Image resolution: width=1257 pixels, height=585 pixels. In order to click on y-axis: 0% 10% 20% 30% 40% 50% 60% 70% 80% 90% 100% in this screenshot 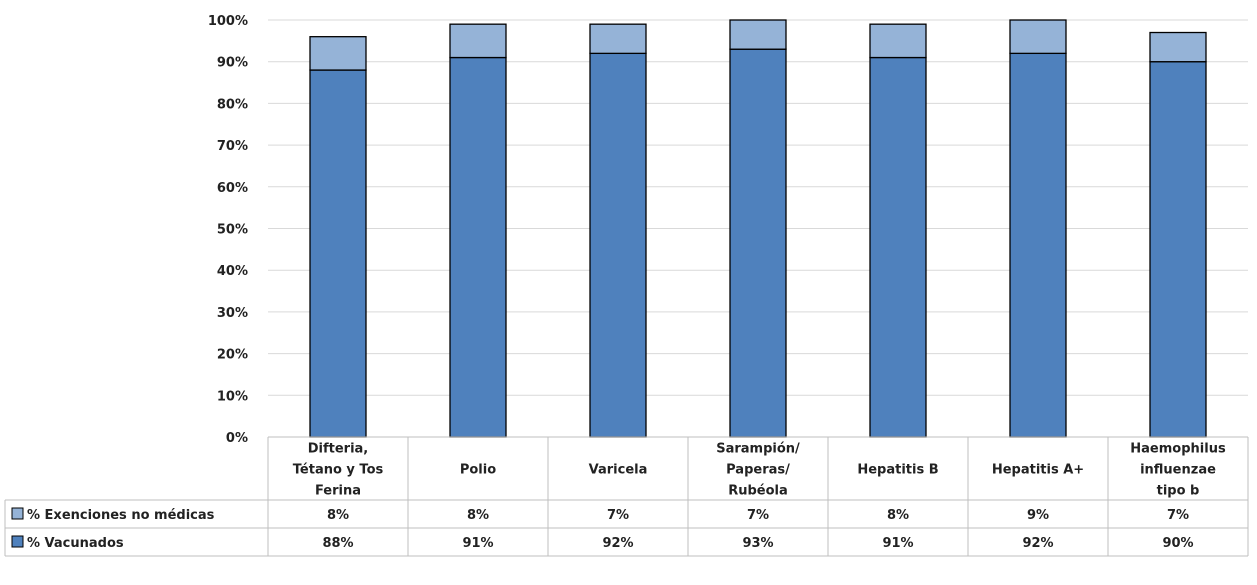, I will do `click(228, 230)`.